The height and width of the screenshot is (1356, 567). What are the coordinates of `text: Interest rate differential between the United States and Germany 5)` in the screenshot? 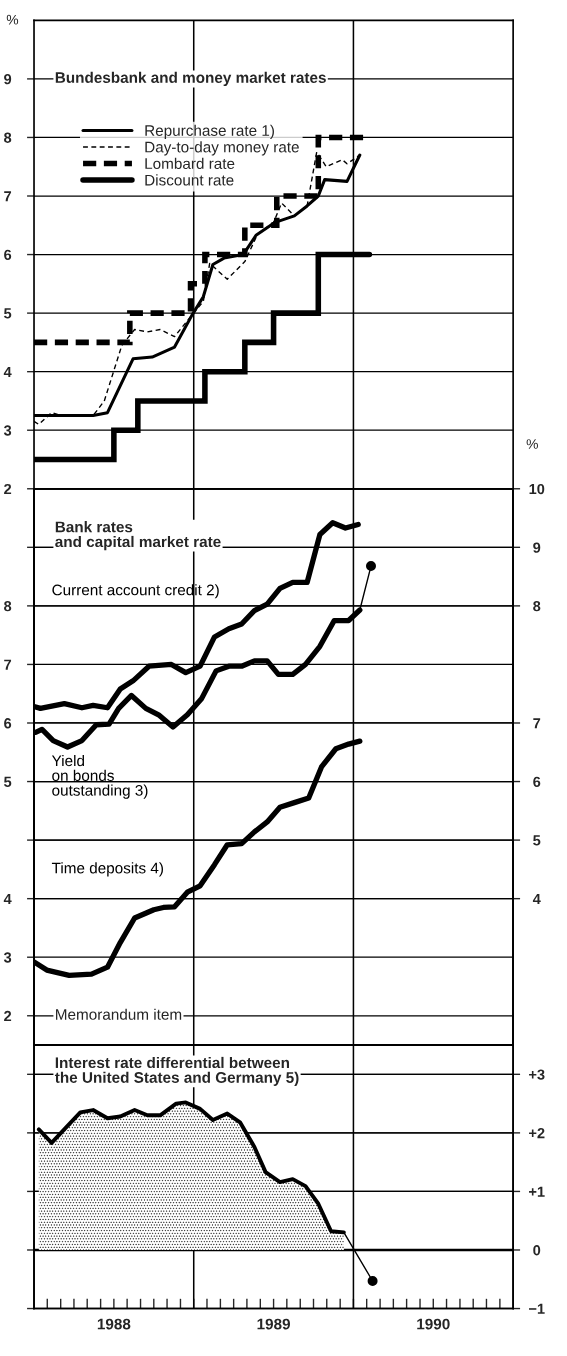 It's located at (176, 1071).